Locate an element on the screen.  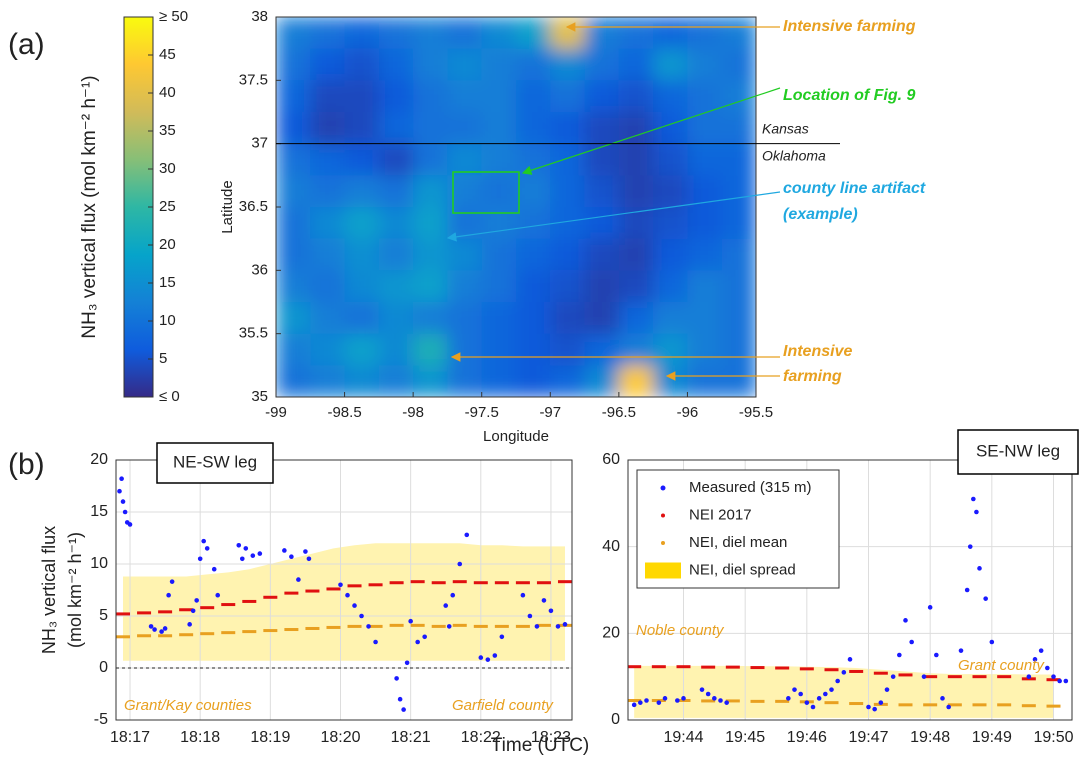
y-tick-label: 36.5 is located at coordinates (253, 206).